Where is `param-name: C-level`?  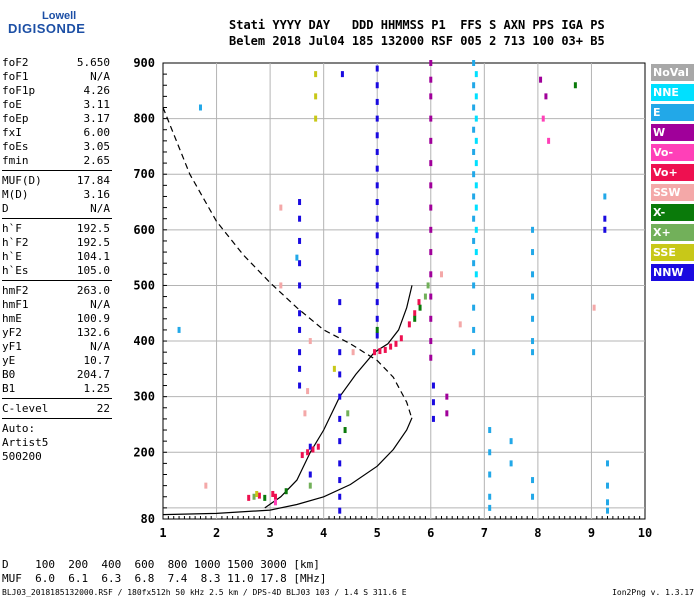
param-name: C-level is located at coordinates (25, 408).